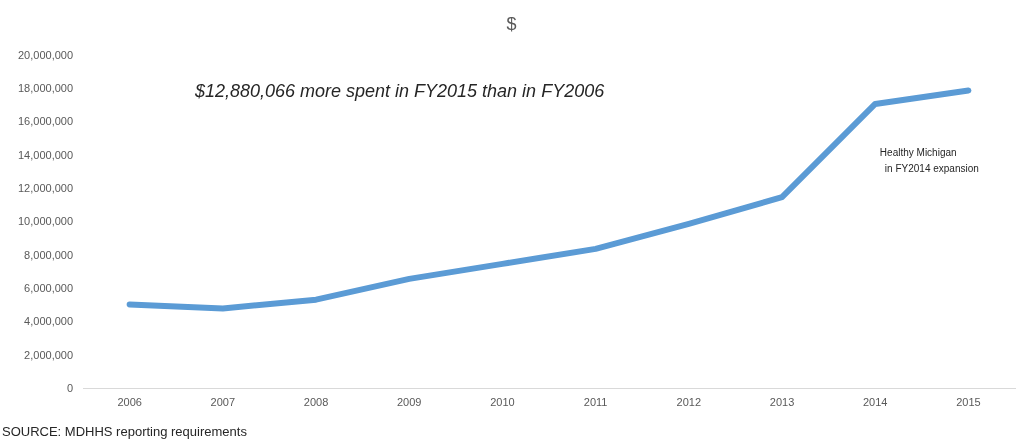  What do you see at coordinates (782, 402) in the screenshot?
I see `x-tick-label: 2013` at bounding box center [782, 402].